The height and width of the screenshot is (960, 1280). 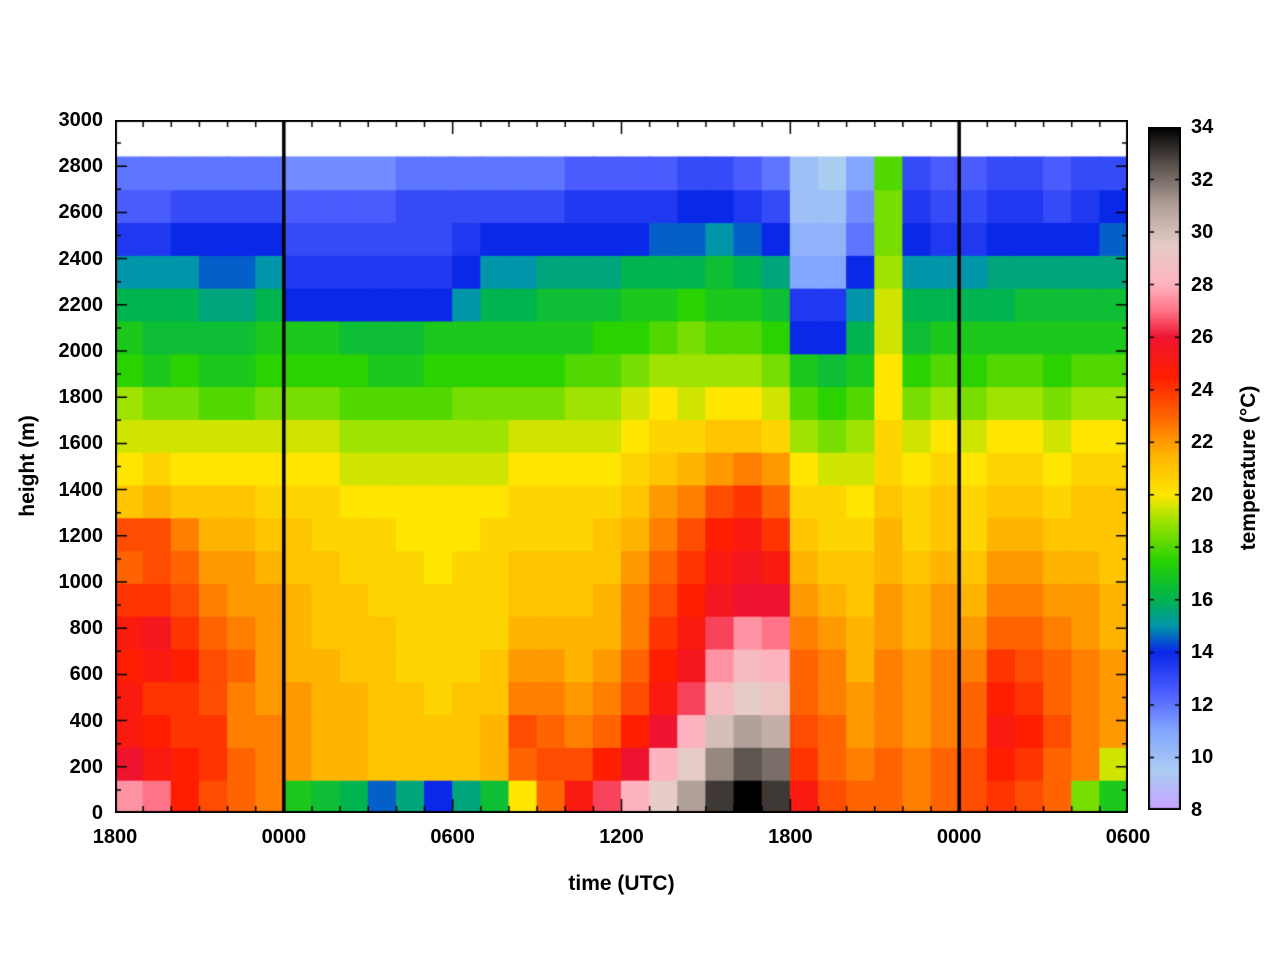 What do you see at coordinates (621, 883) in the screenshot?
I see `x-axis-label: time (UTC)` at bounding box center [621, 883].